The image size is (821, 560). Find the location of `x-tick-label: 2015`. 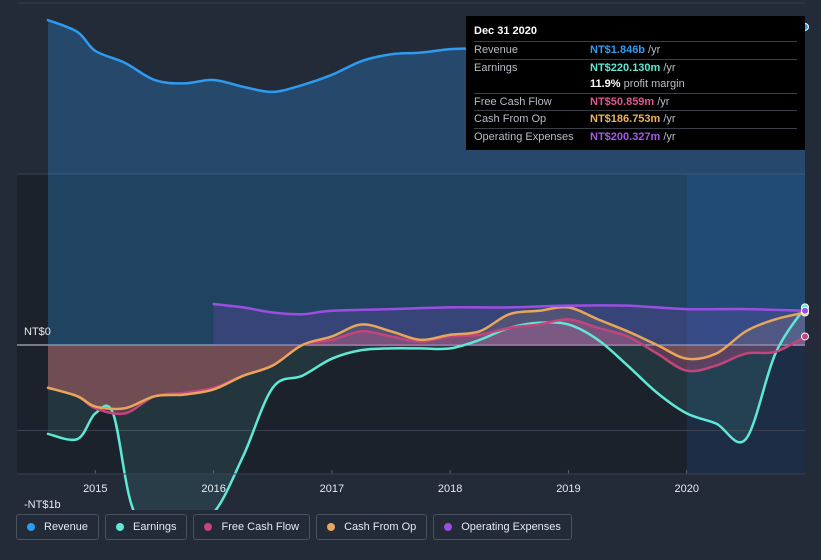

x-tick-label: 2015 is located at coordinates (95, 489).